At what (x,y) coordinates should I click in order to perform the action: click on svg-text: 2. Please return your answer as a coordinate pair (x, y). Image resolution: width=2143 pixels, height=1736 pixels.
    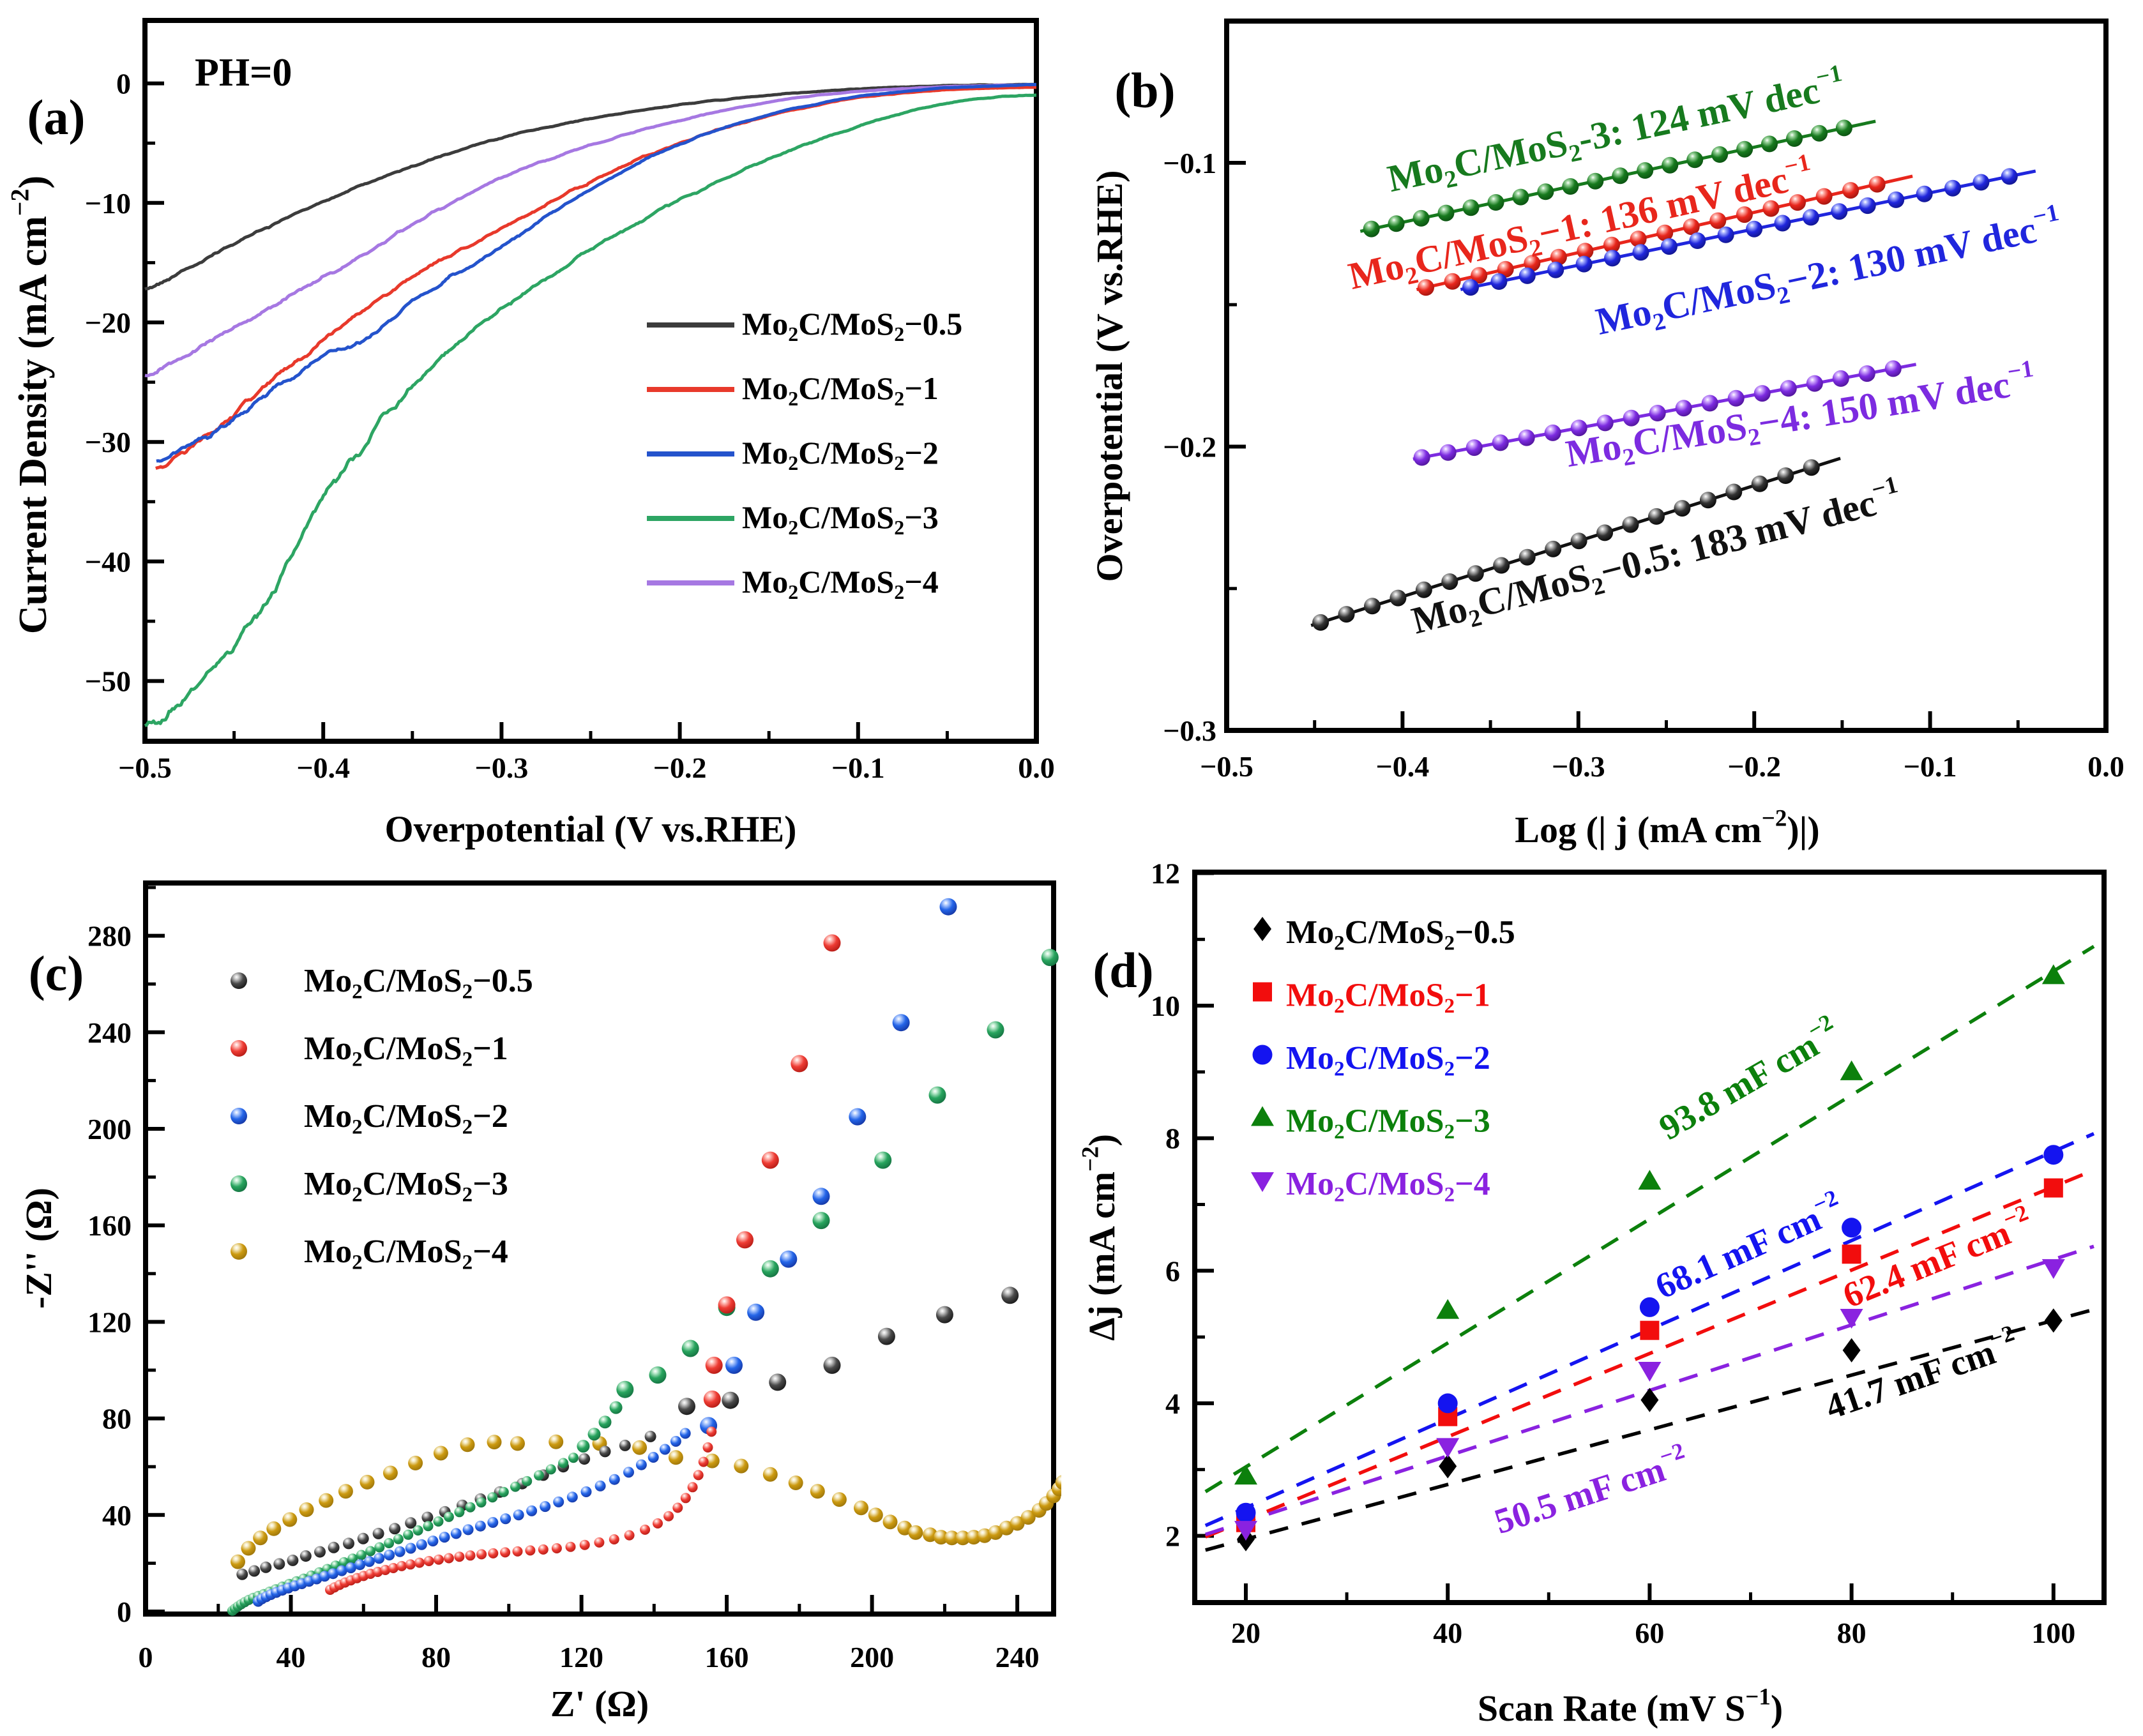
    Looking at the image, I should click on (1172, 1536).